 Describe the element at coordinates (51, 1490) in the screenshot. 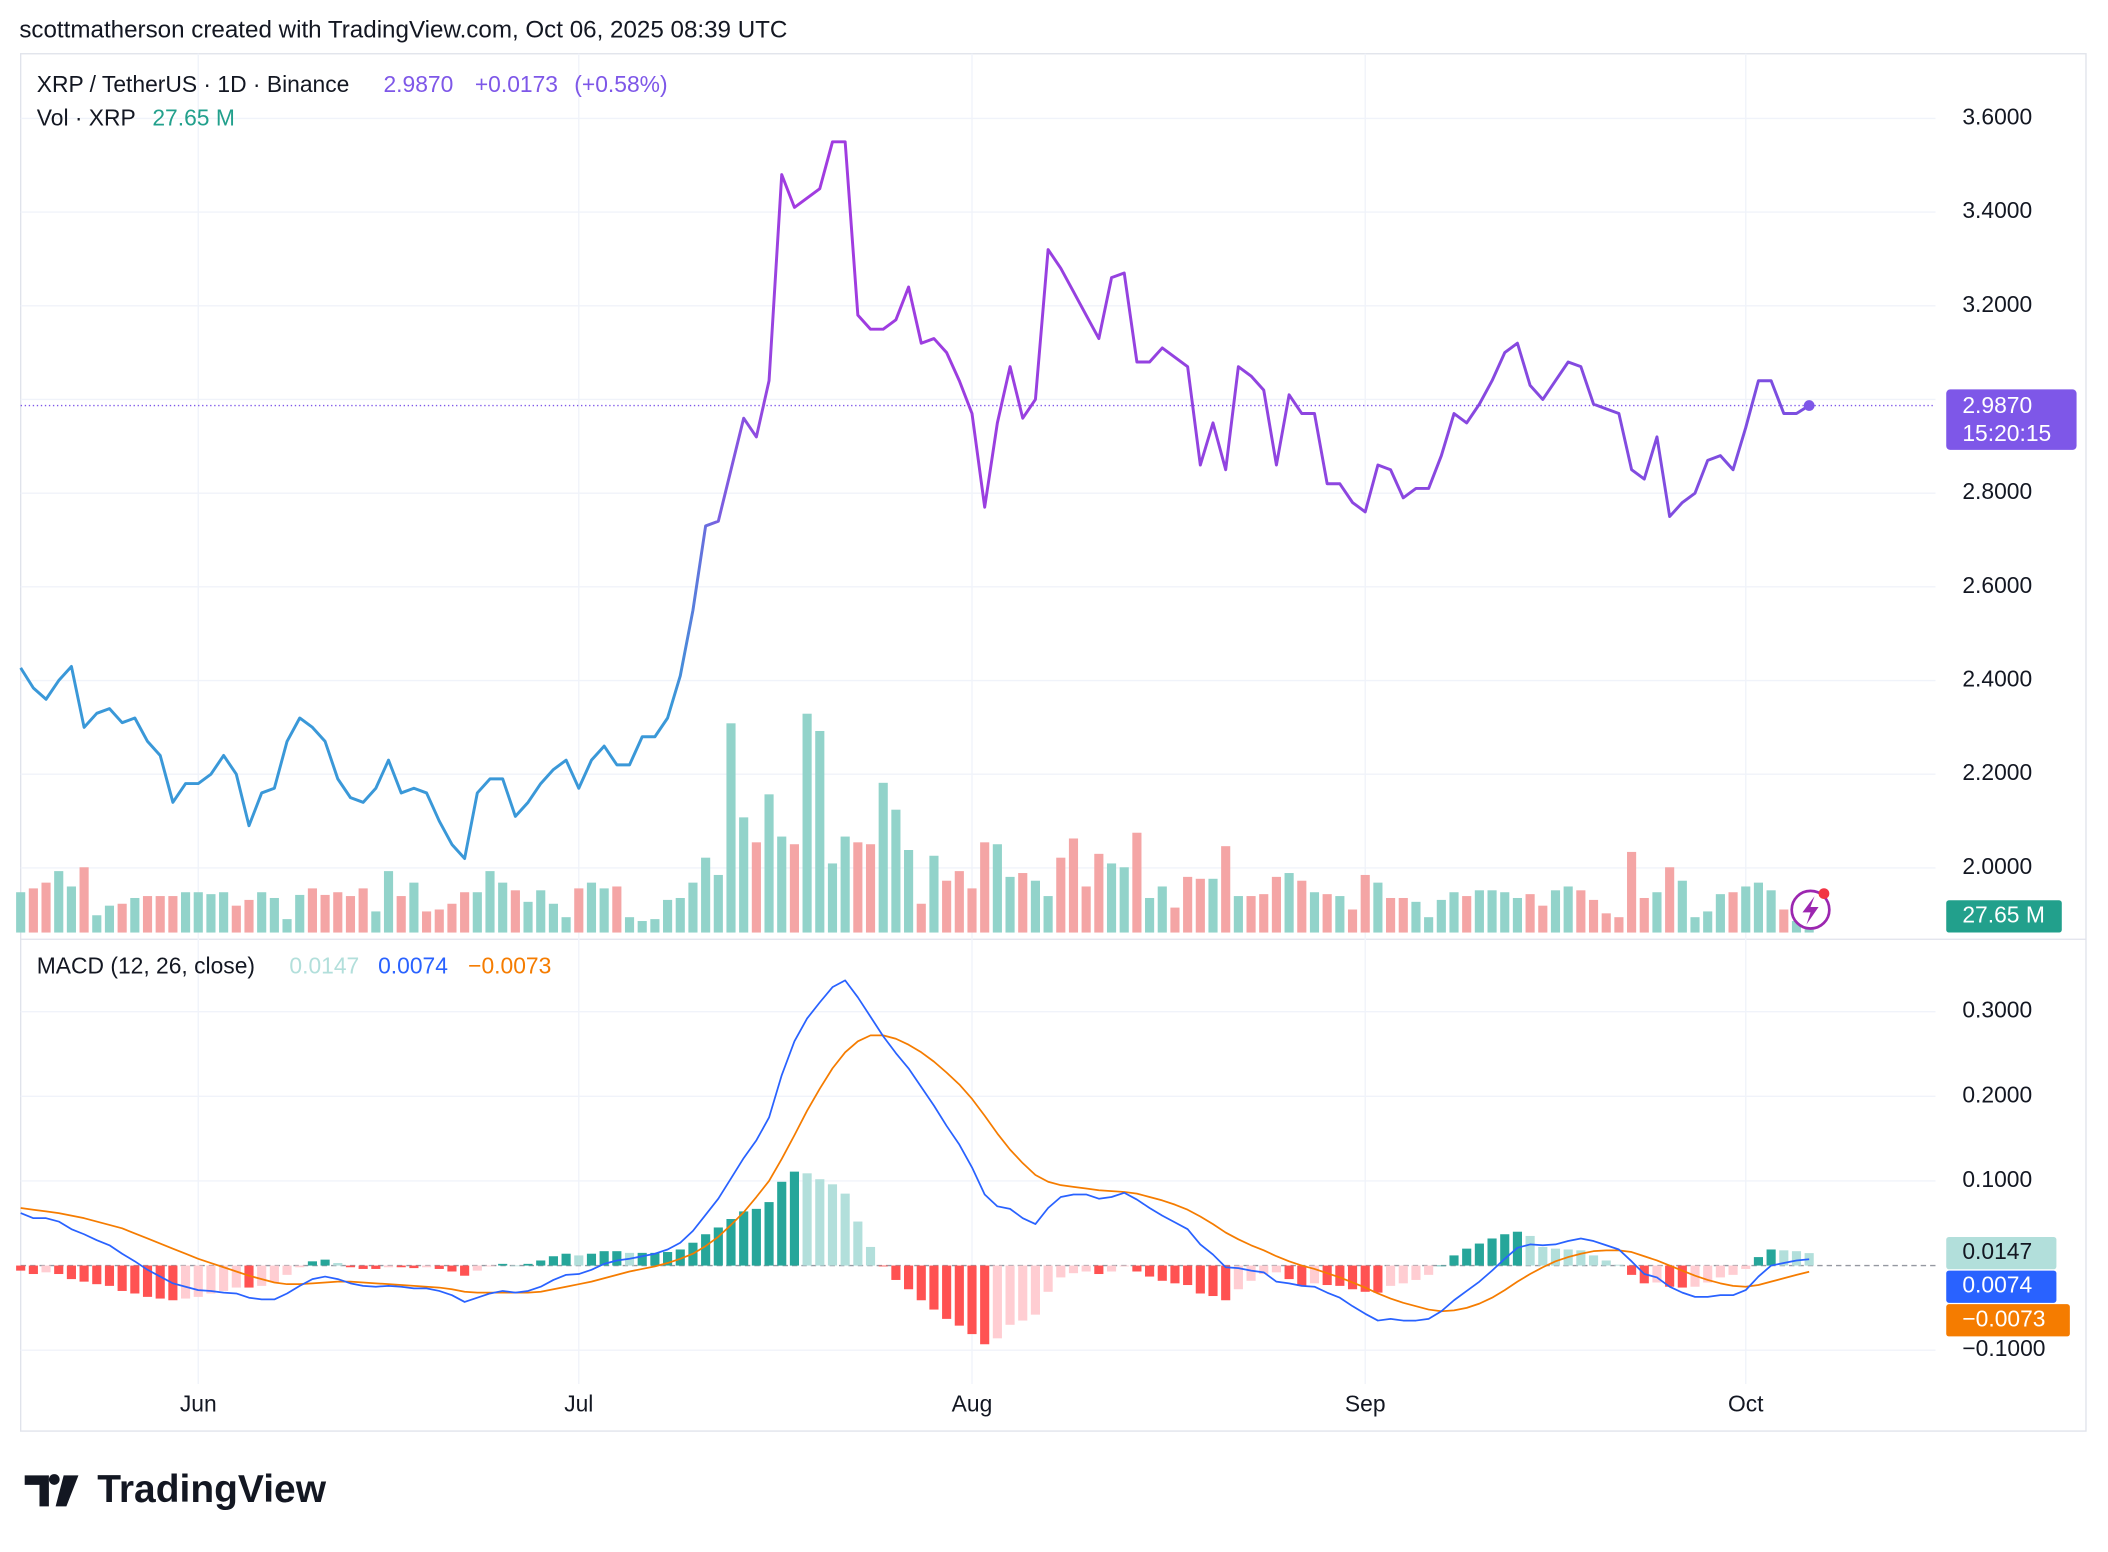

I see `logo` at that location.